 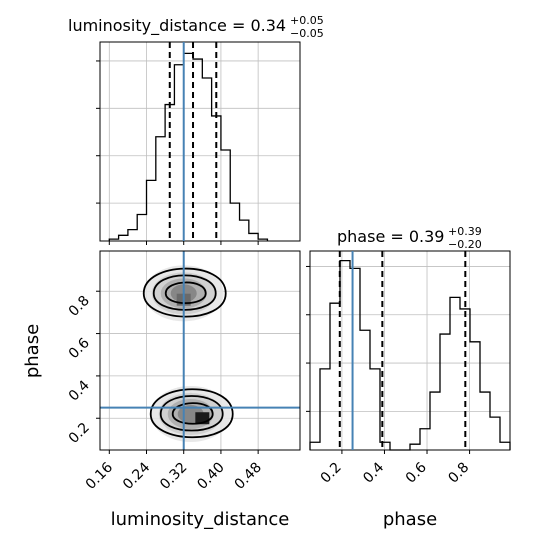 What do you see at coordinates (136, 475) in the screenshot?
I see `lumdist-x-tick-label: 0.24` at bounding box center [136, 475].